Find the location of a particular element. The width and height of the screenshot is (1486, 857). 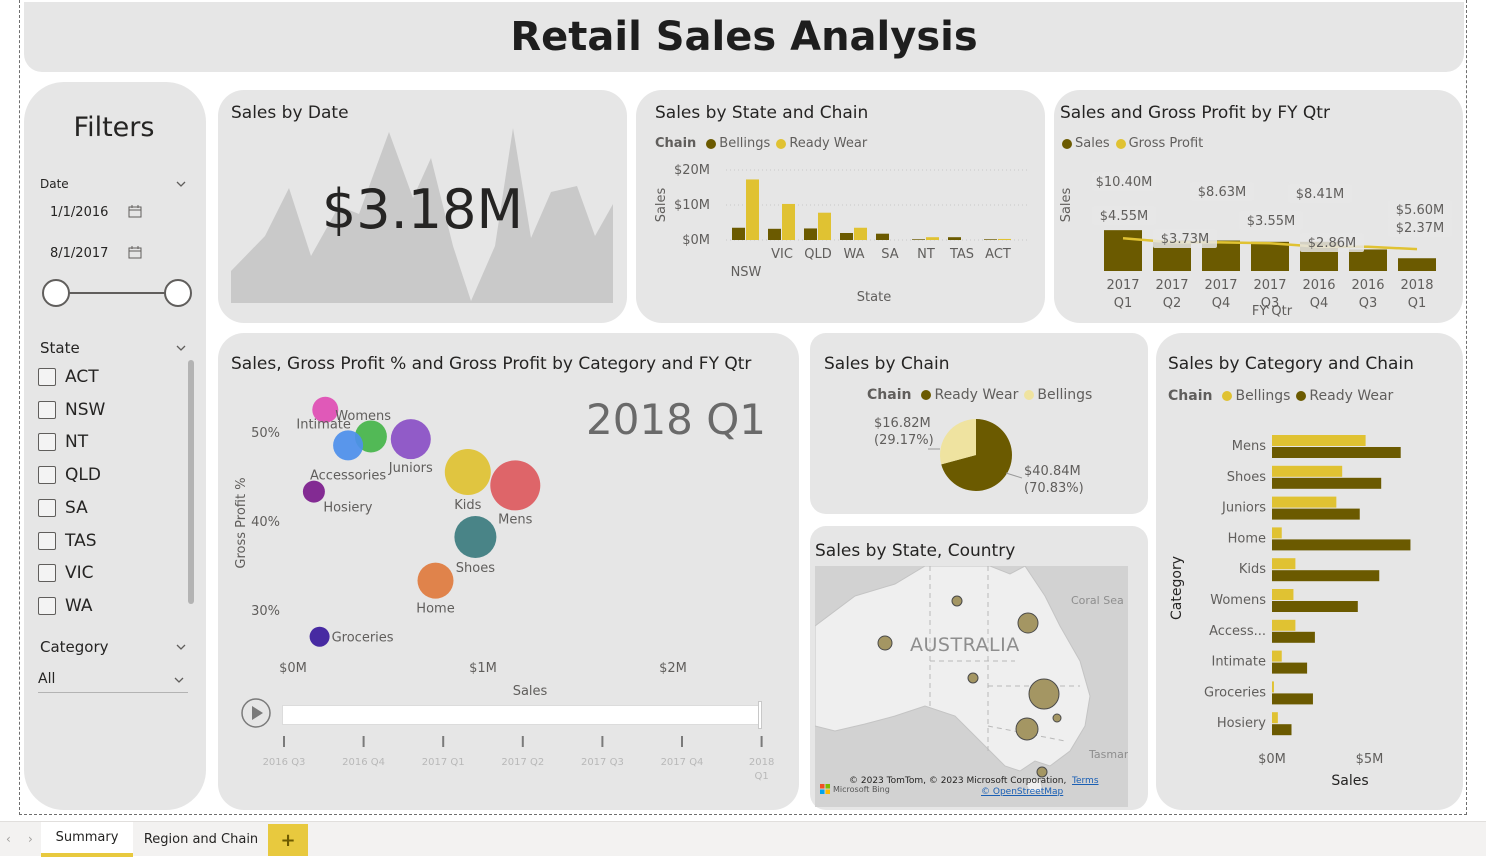

state-option-wa: WA is located at coordinates (65, 606).